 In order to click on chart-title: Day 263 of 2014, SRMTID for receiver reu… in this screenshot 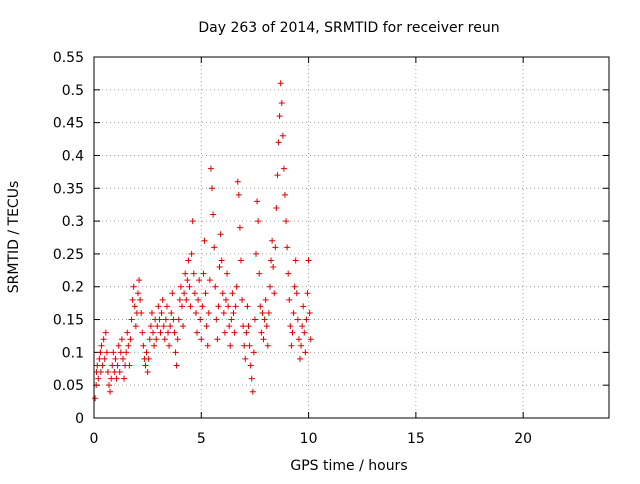, I will do `click(348, 28)`.